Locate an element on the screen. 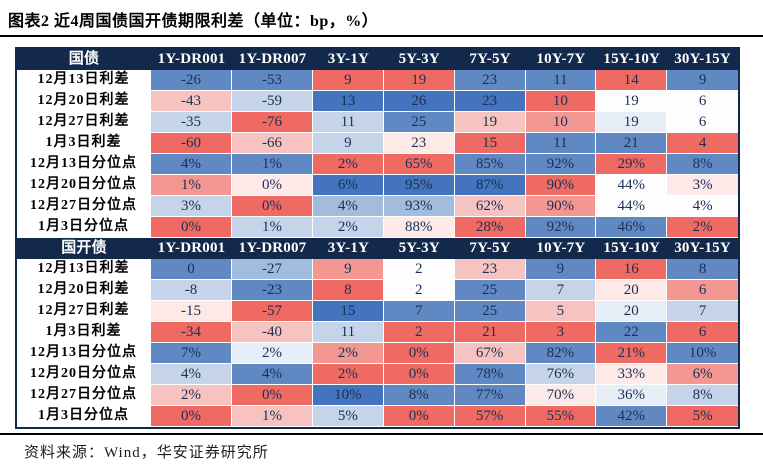 This screenshot has height=464, width=763. value-cell: 67% is located at coordinates (490, 353).